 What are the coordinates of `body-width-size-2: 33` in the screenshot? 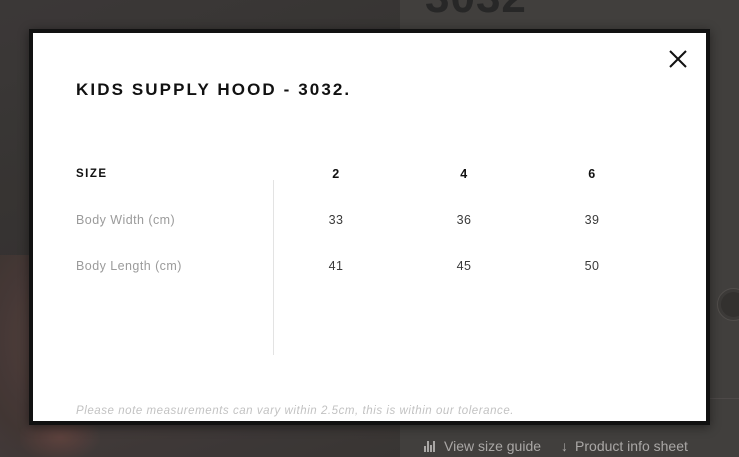 It's located at (336, 220).